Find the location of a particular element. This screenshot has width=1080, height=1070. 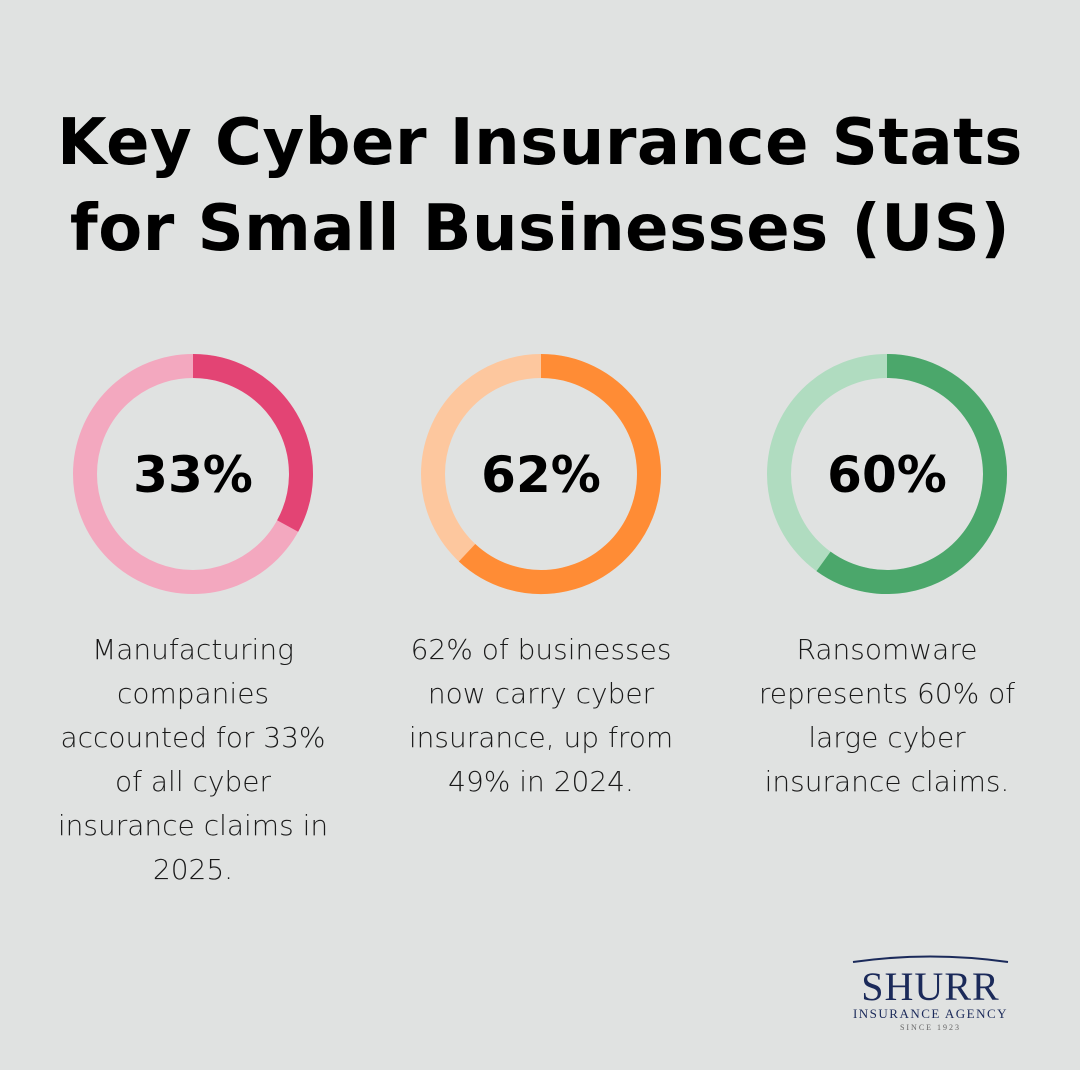

logo-swoosh is located at coordinates (930, 959).